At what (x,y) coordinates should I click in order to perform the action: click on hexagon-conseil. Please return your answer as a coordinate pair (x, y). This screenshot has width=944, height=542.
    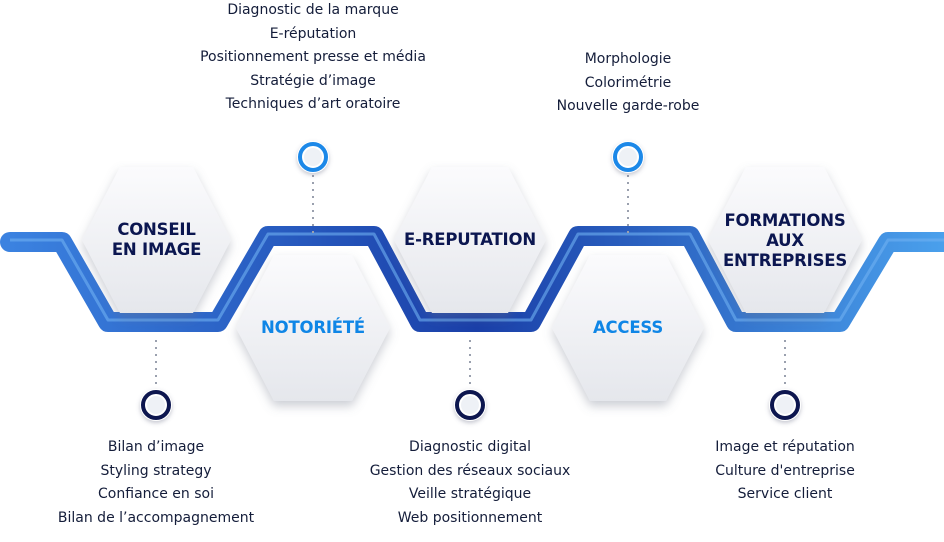
    Looking at the image, I should click on (156, 240).